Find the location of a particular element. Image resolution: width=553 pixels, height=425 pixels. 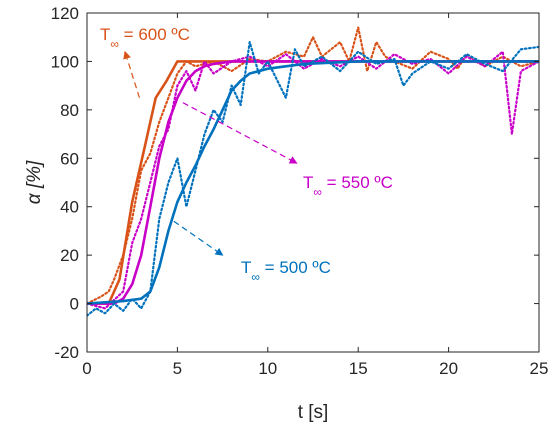

y-tick-label: 100 is located at coordinates (65, 61).